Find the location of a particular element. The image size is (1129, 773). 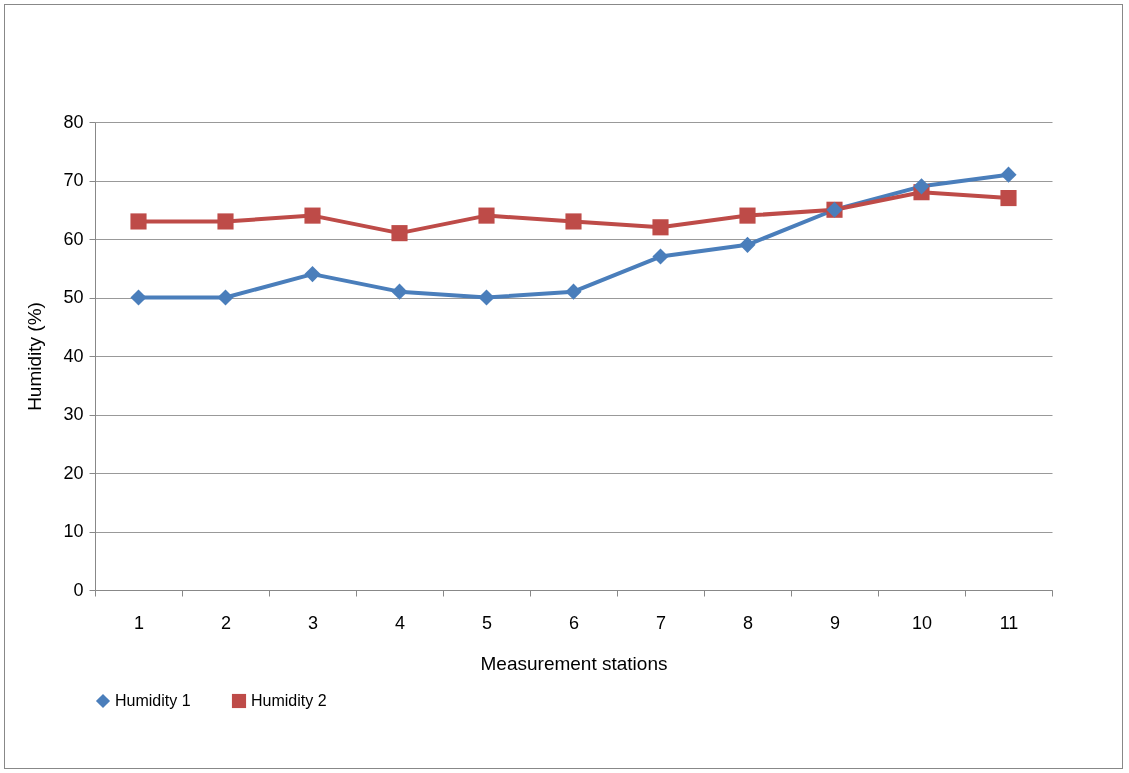

x-tick-label: 9 is located at coordinates (835, 622).